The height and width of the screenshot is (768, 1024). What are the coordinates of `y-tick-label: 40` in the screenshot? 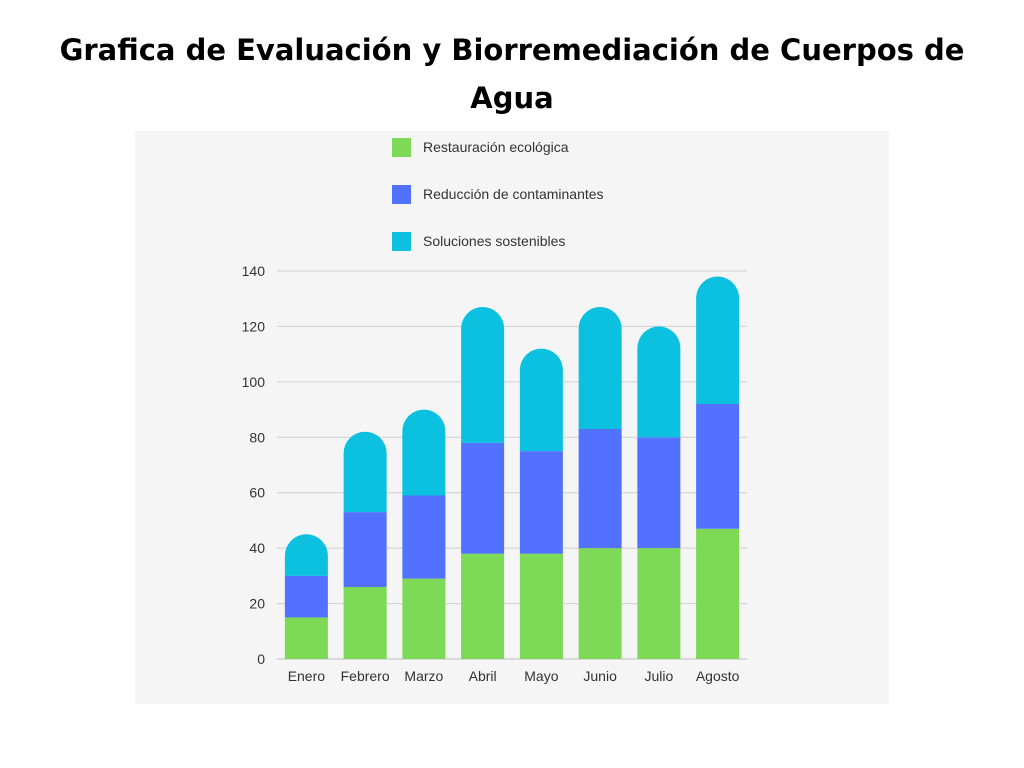 It's located at (257, 548).